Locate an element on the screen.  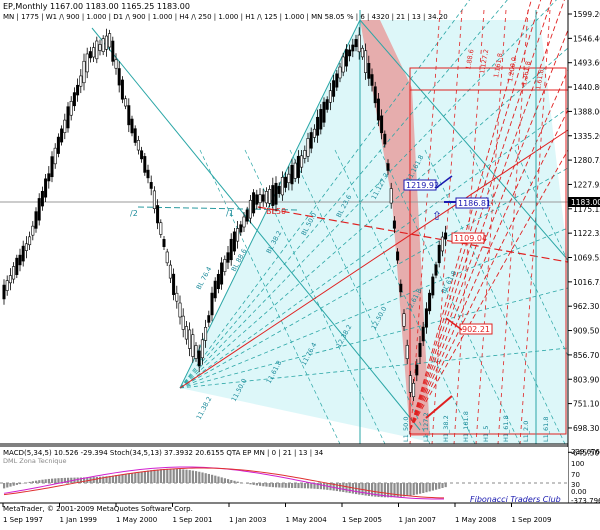
annotation-1109-text: 1109.04 is located at coordinates (470, 238).